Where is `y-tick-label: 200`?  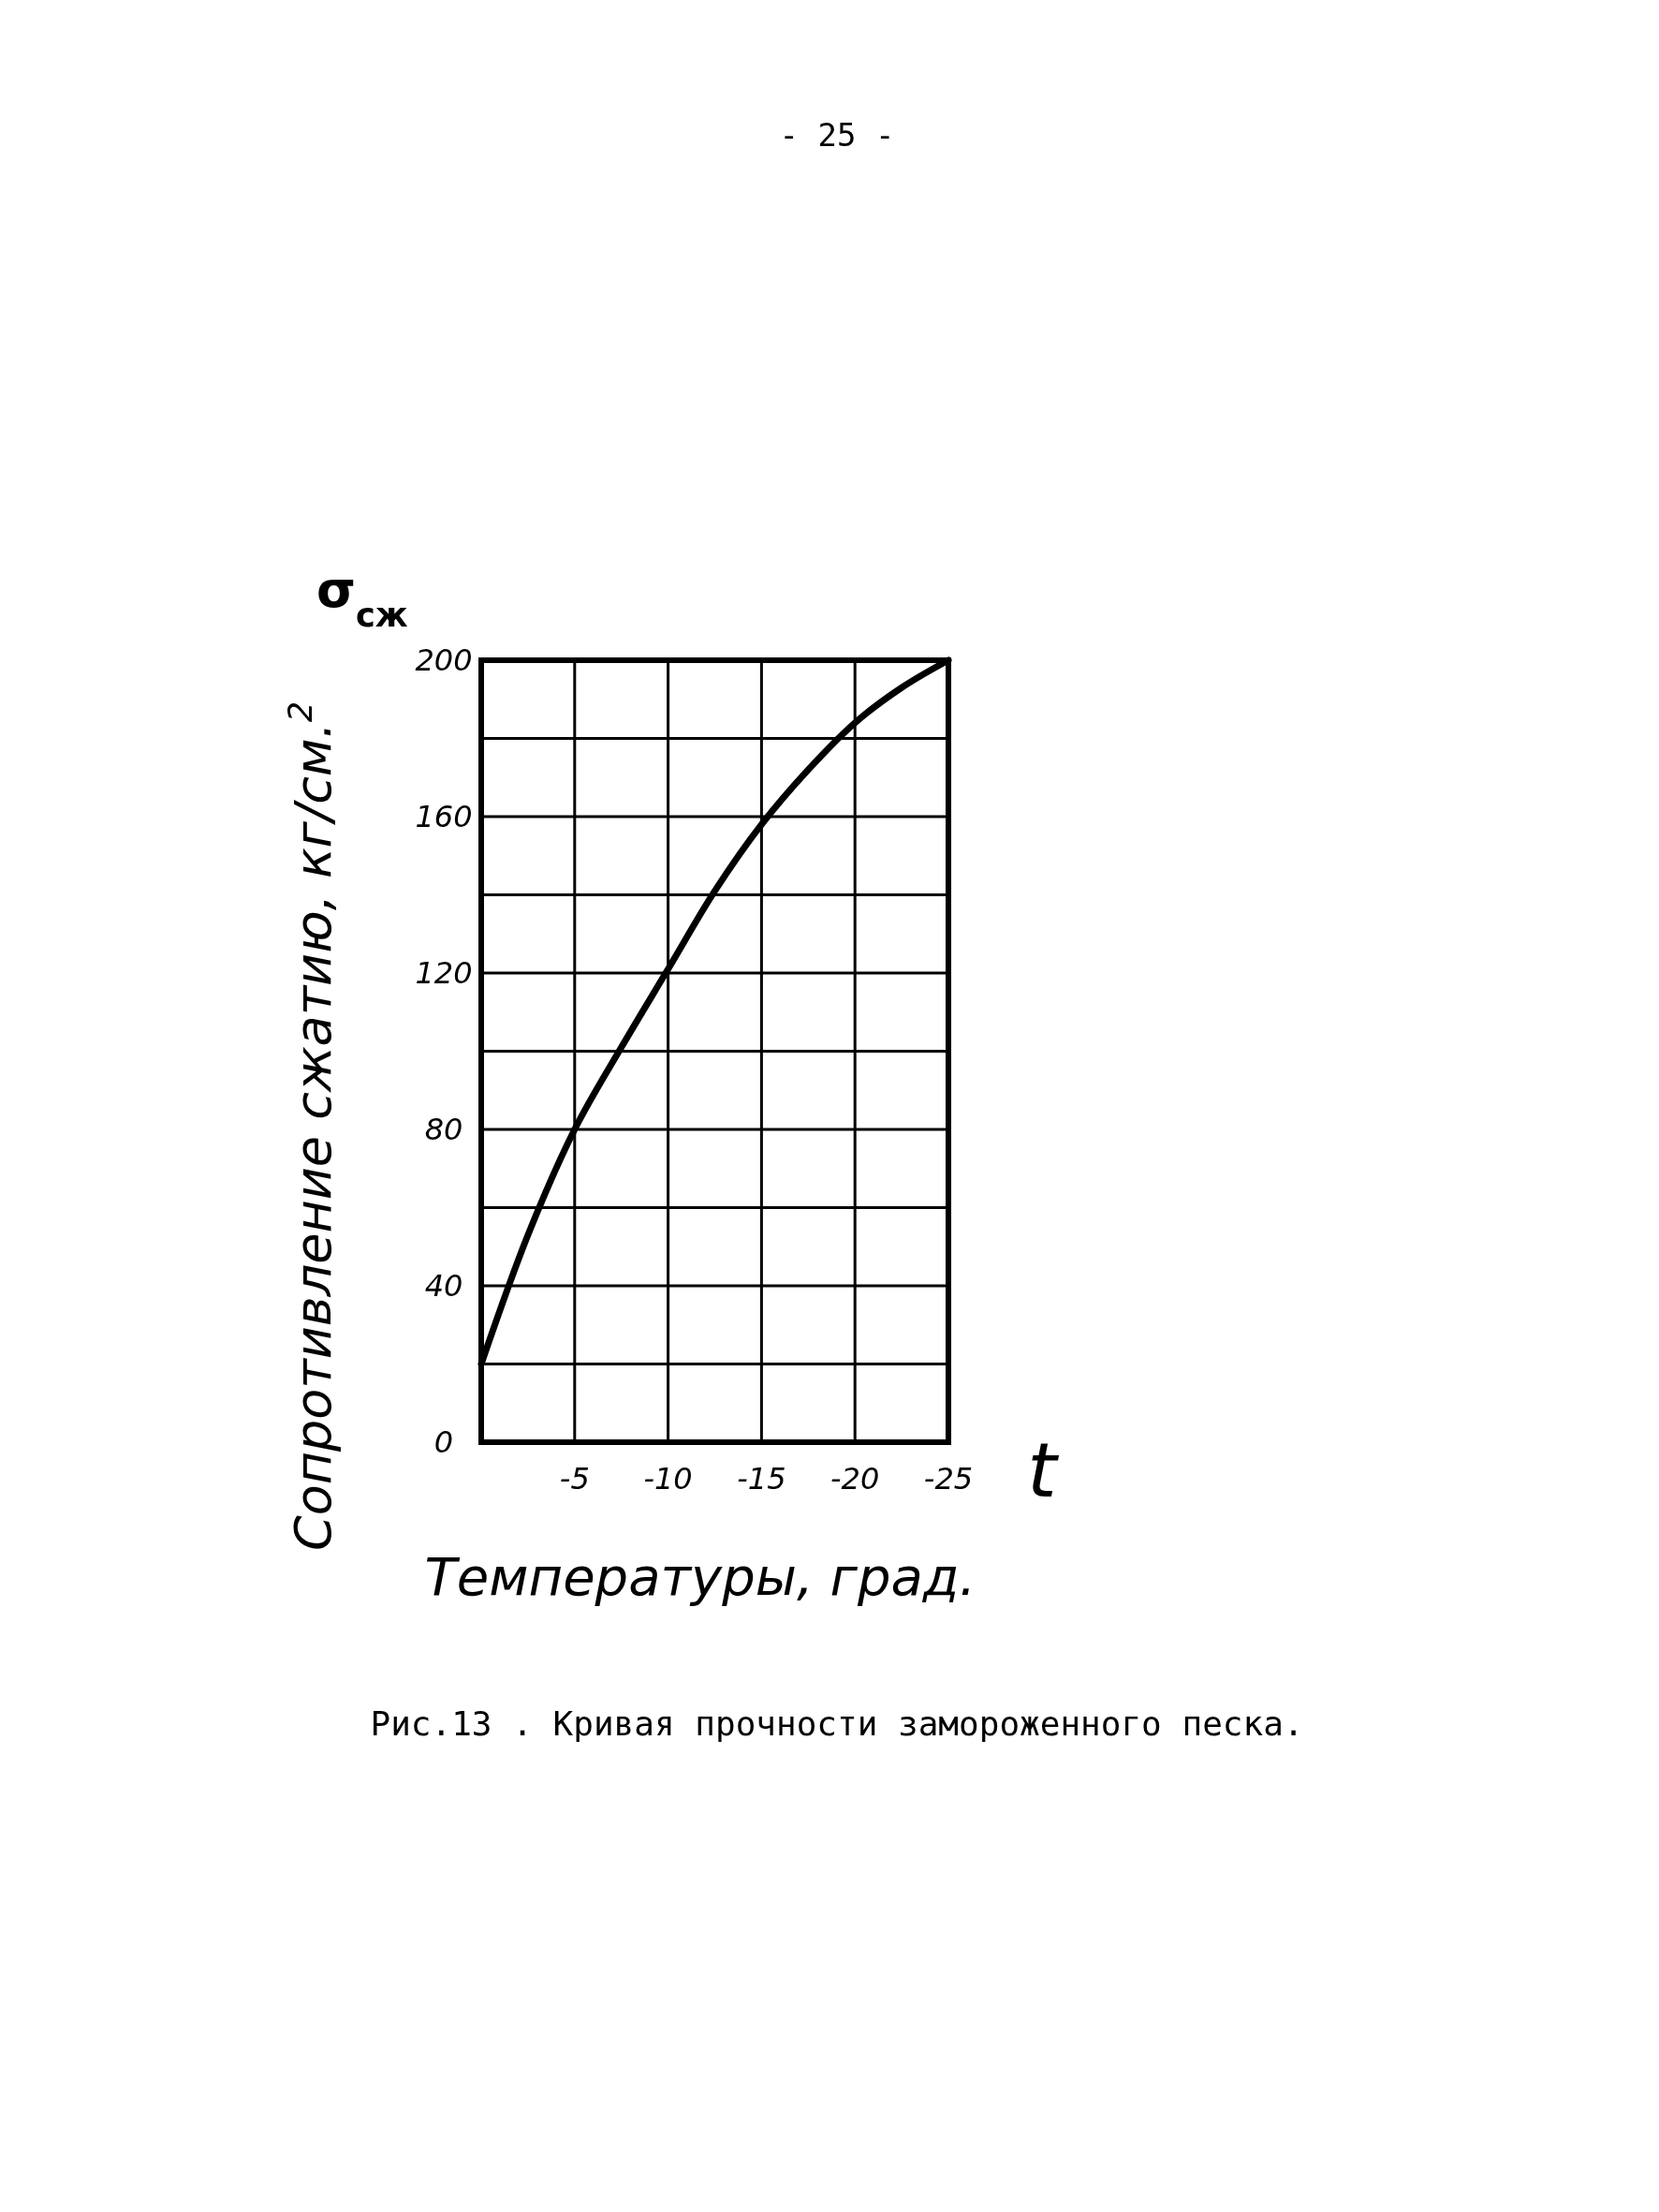 y-tick-label: 200 is located at coordinates (444, 660).